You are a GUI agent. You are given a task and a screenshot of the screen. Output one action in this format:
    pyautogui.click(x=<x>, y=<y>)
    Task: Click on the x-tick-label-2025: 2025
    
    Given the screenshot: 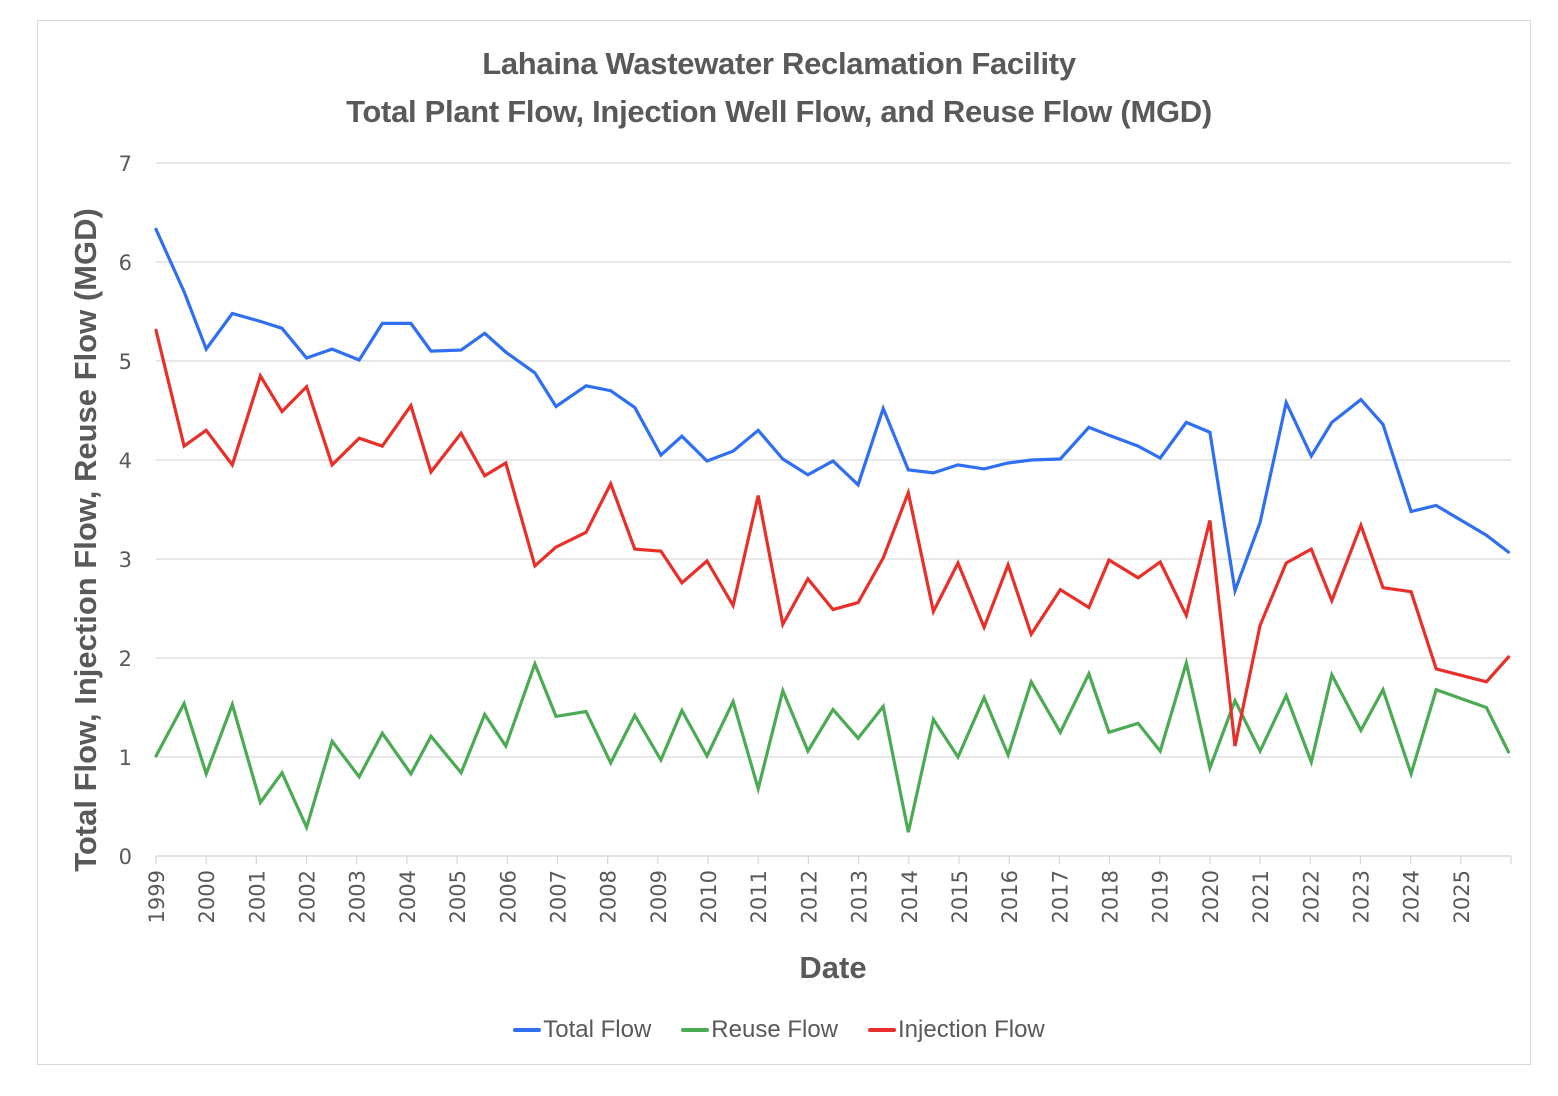 What is the action you would take?
    pyautogui.click(x=1462, y=896)
    